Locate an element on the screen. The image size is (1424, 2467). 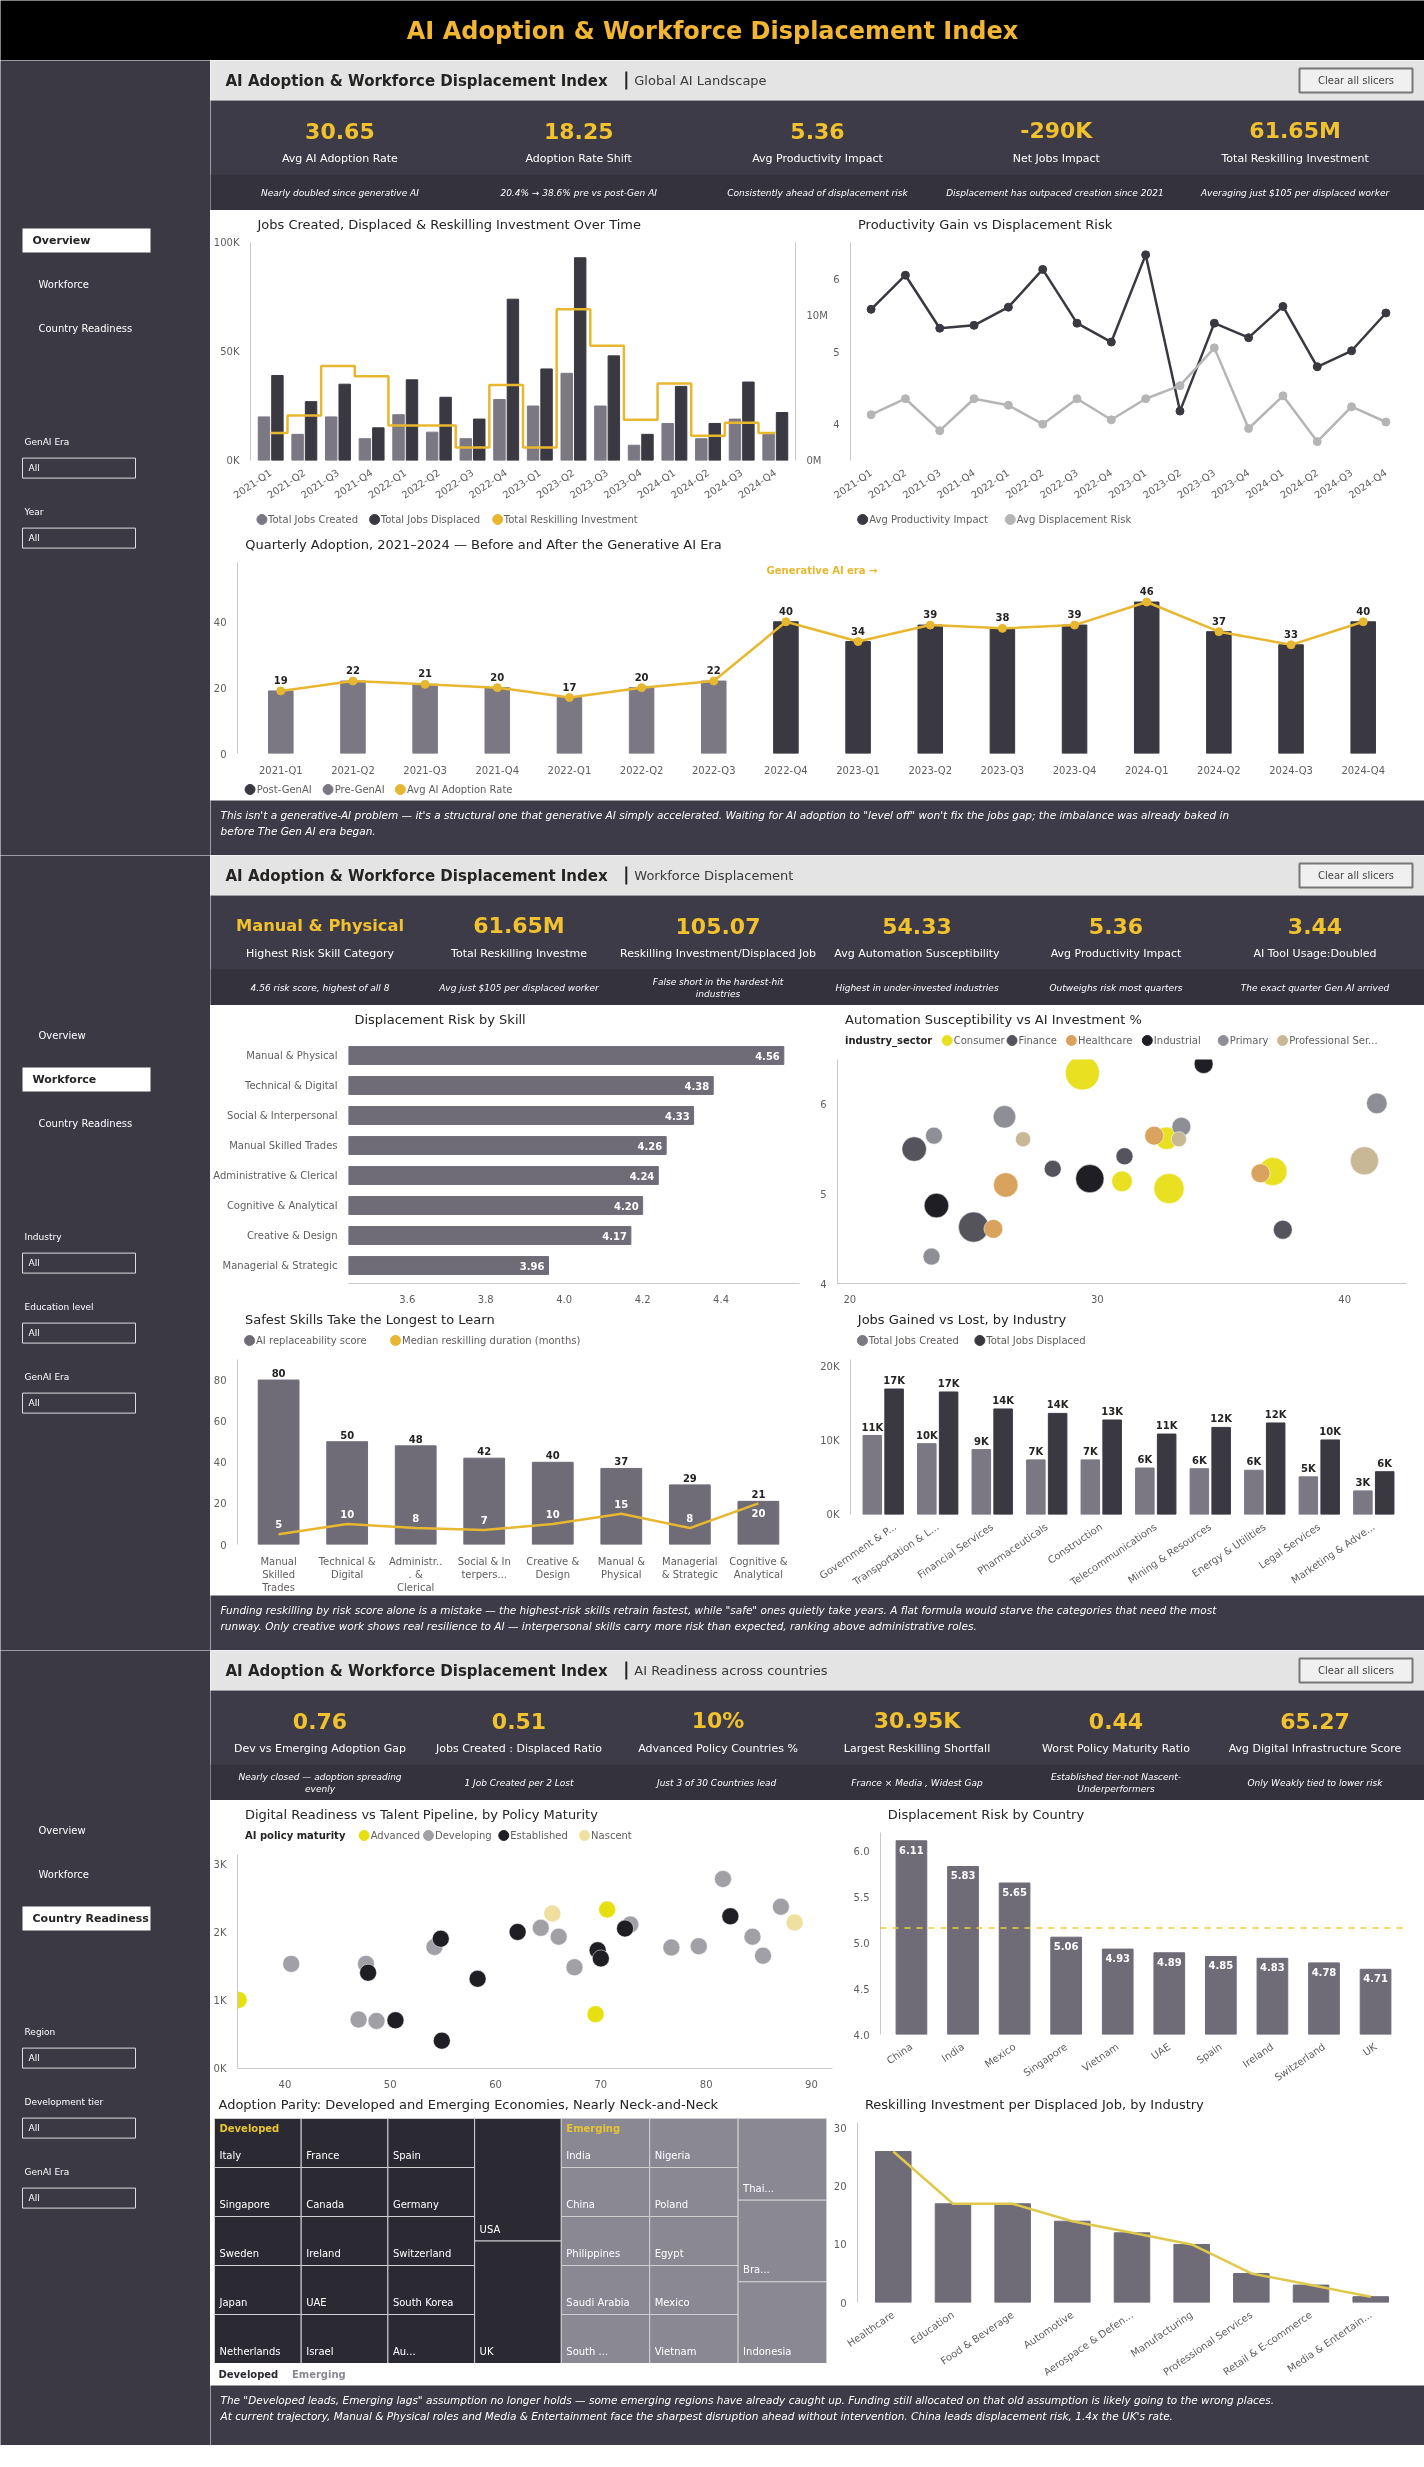
legend-label: Avg Displacement Risk is located at coordinates (1074, 519).